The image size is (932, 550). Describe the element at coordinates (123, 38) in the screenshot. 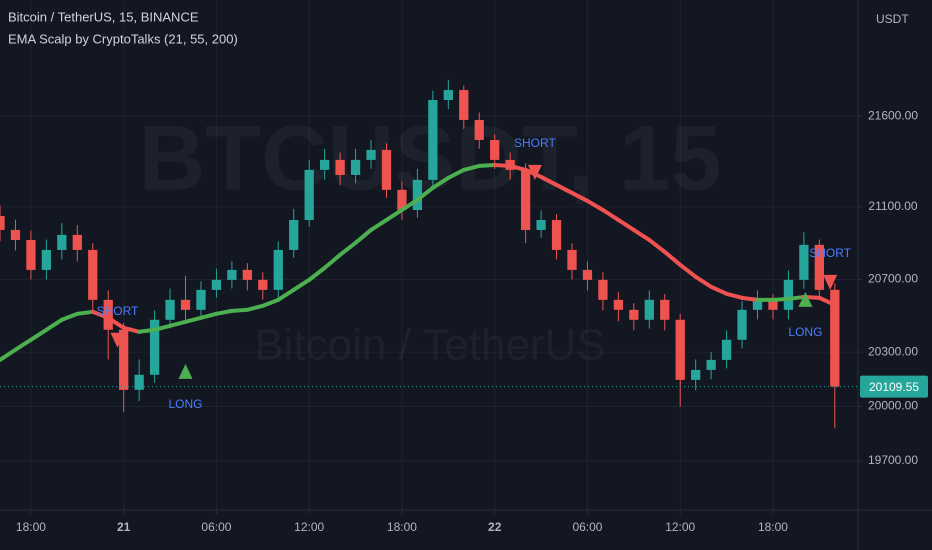

I see `indicator-title: EMA Scalp by CryptoTalks (21, 55, 200)` at that location.